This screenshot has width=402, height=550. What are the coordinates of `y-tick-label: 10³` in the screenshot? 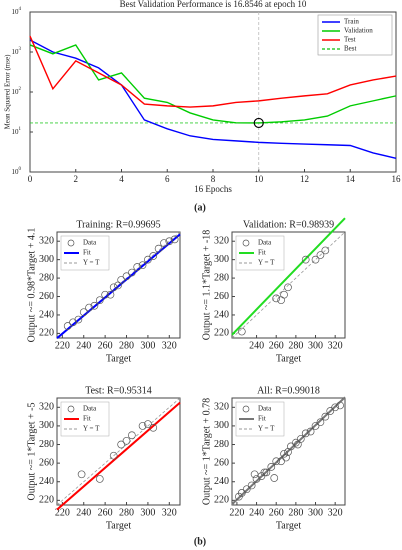 It's located at (17, 51).